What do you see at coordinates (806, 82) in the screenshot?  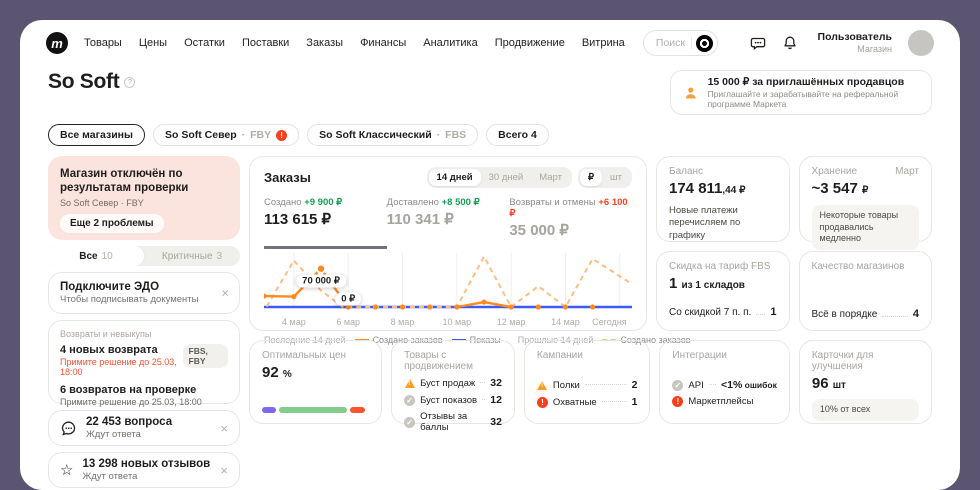 I see `referral-title: 15 000 ₽ за приглашённых продавцов` at bounding box center [806, 82].